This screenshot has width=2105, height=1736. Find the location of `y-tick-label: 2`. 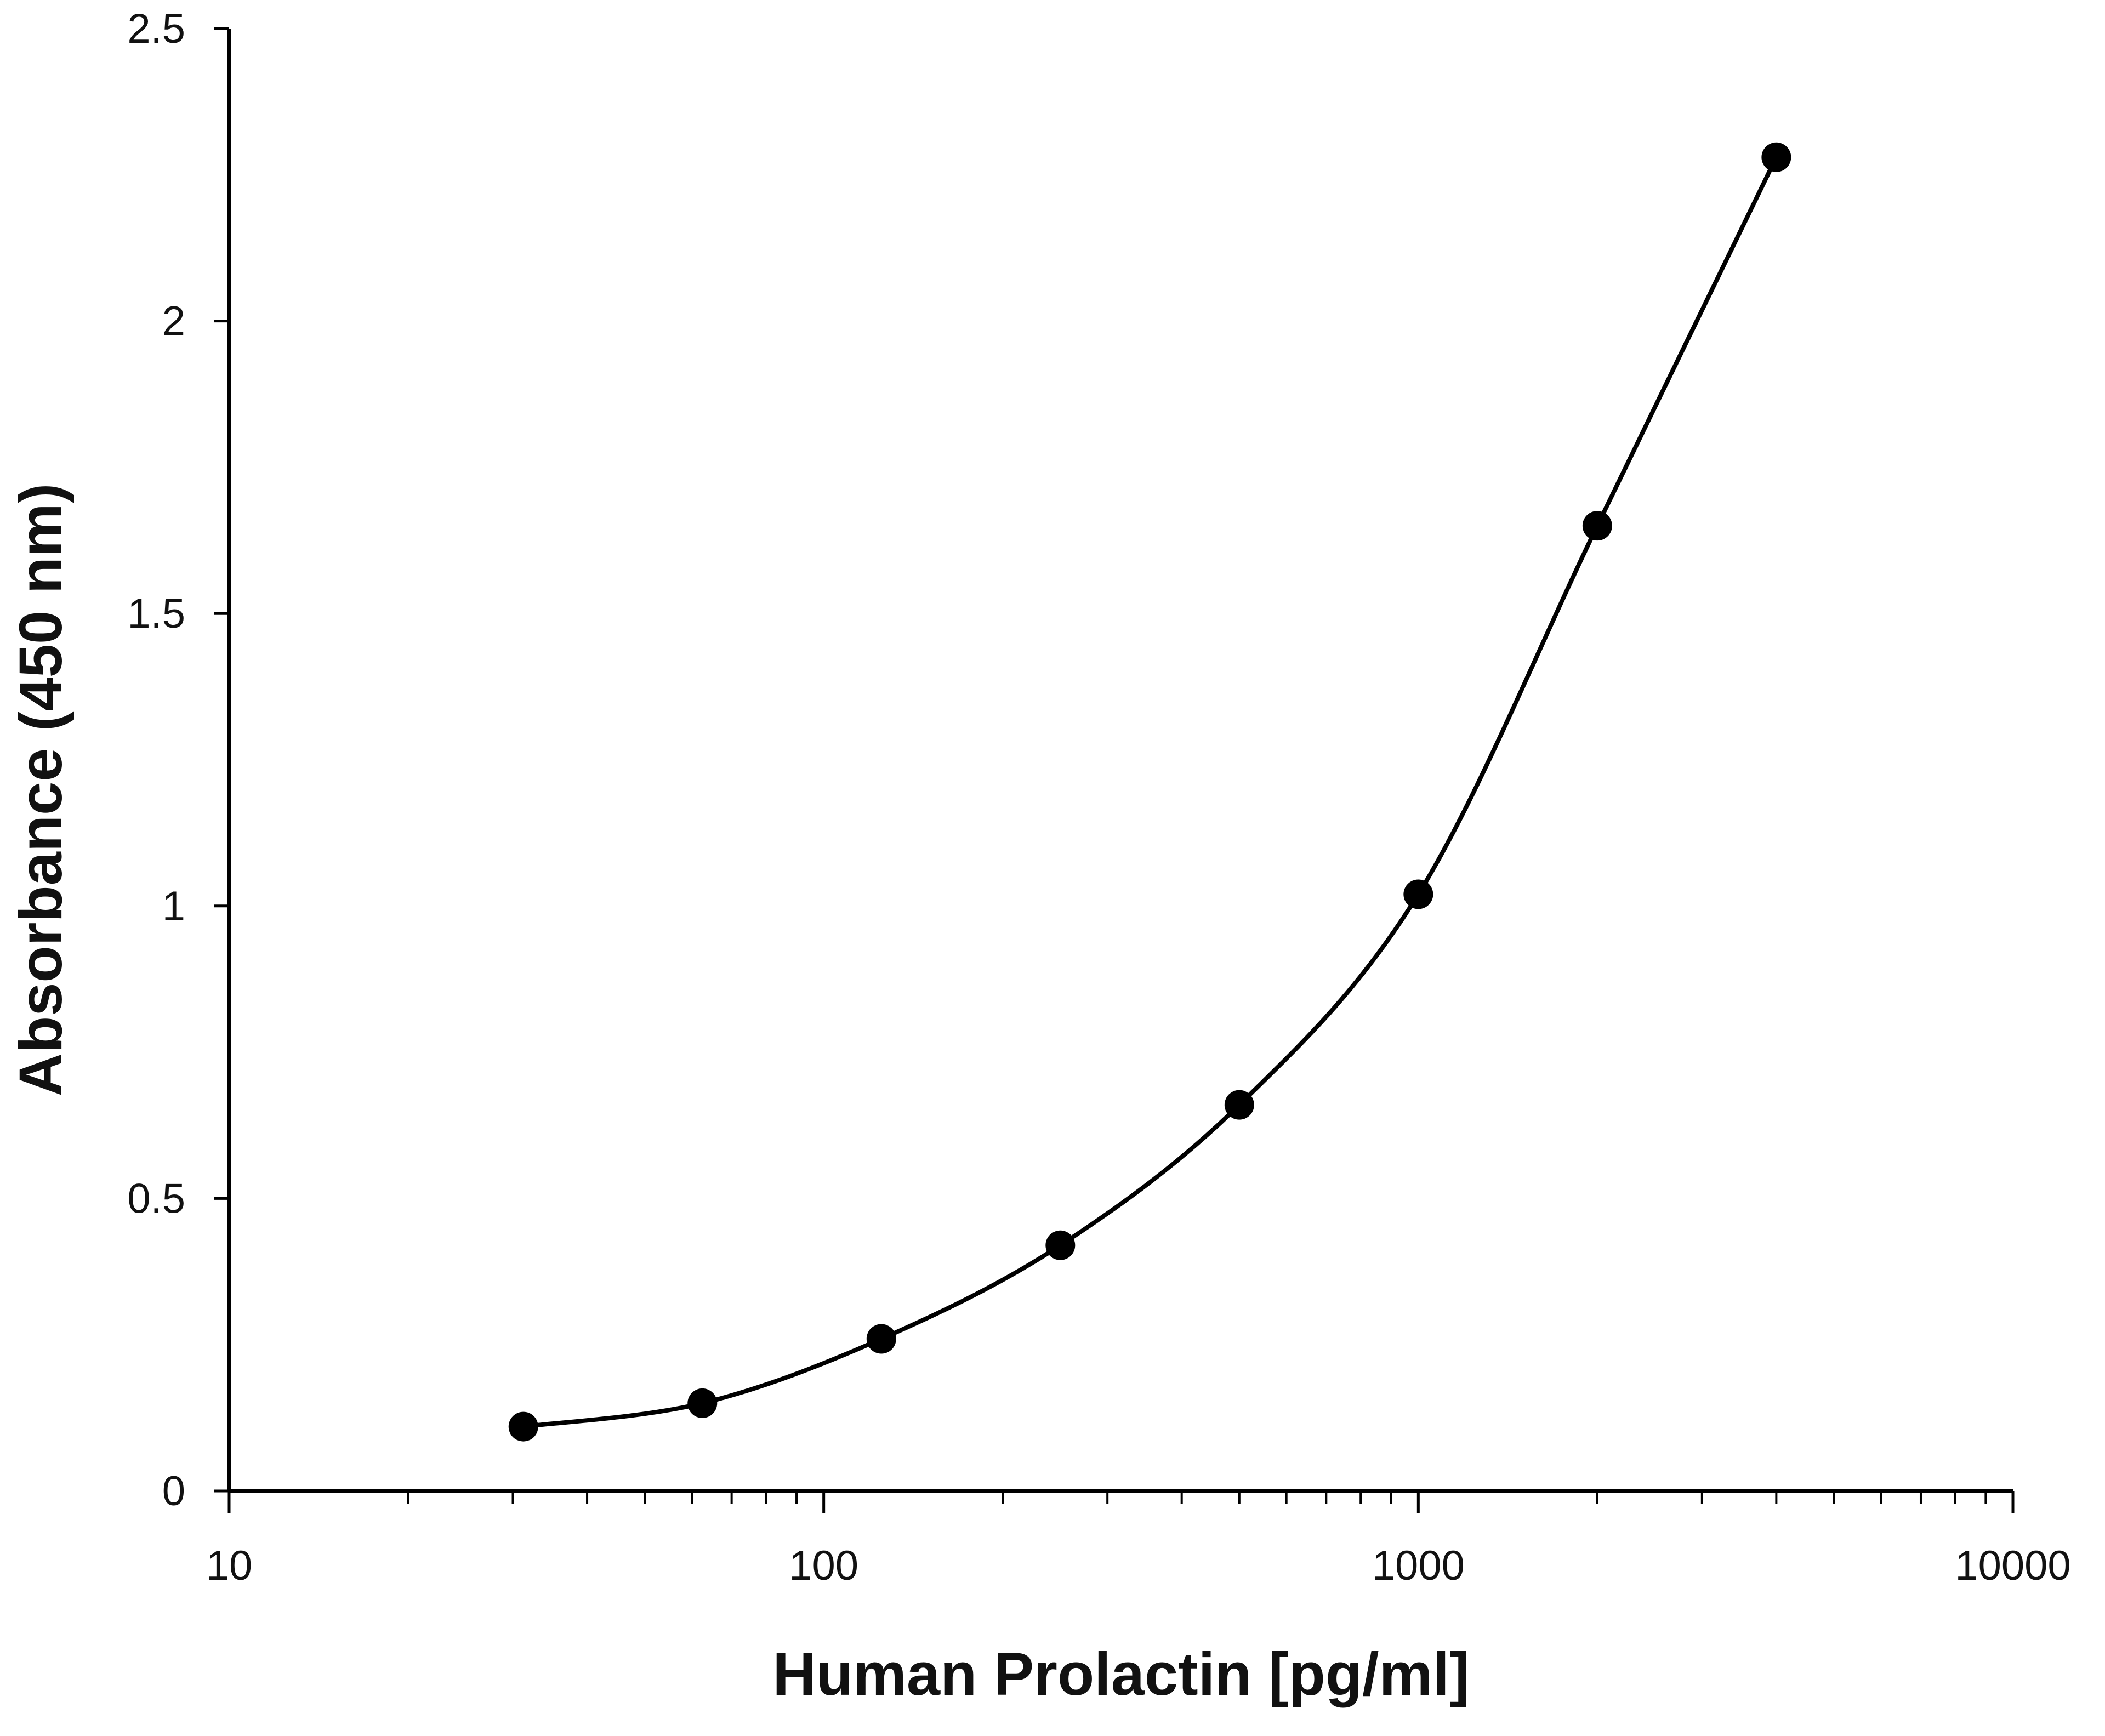

y-tick-label: 2 is located at coordinates (173, 321).